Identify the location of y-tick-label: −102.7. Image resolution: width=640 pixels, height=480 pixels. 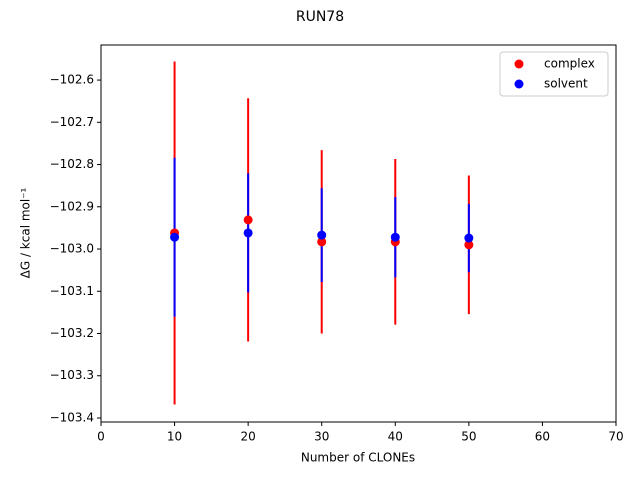
(72, 122).